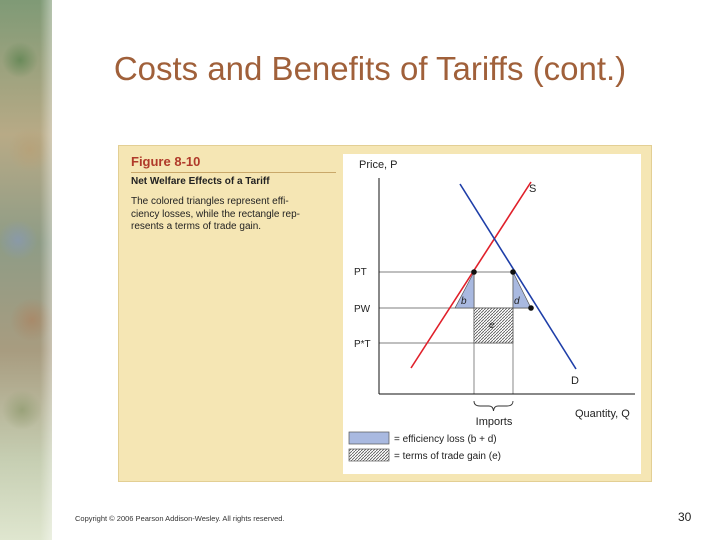  What do you see at coordinates (445, 439) in the screenshot?
I see `legend-efficiency-text: = efficiency loss (b + d)` at bounding box center [445, 439].